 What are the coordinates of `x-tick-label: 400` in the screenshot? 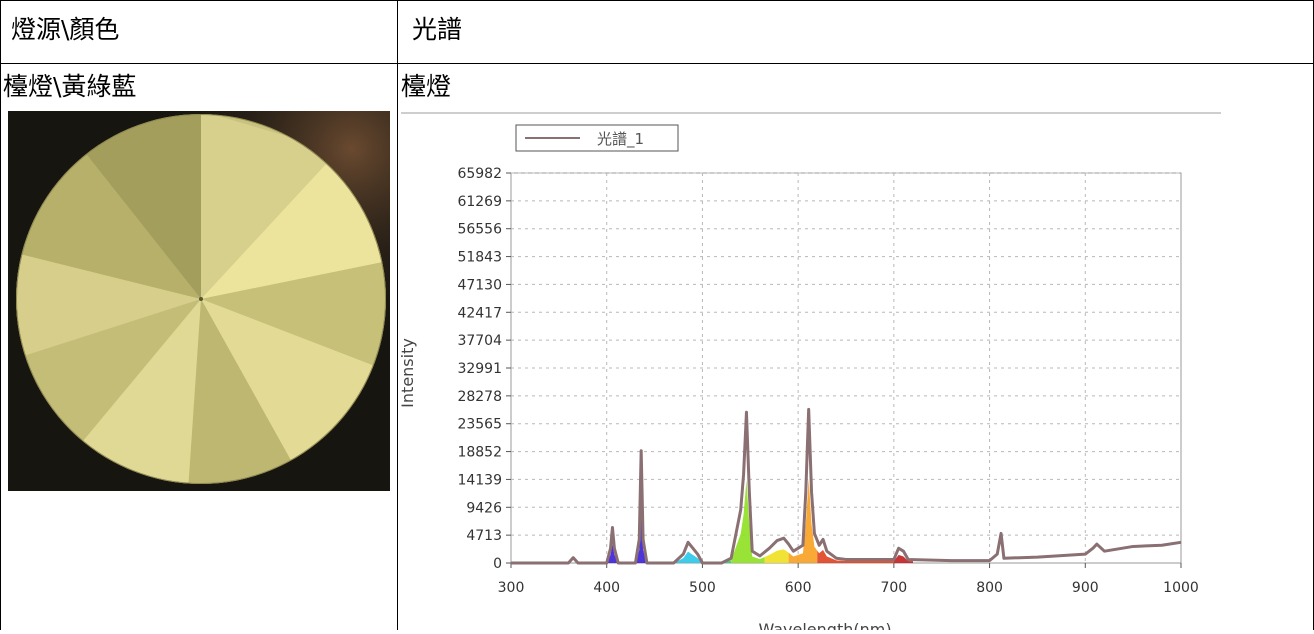 It's located at (606, 588).